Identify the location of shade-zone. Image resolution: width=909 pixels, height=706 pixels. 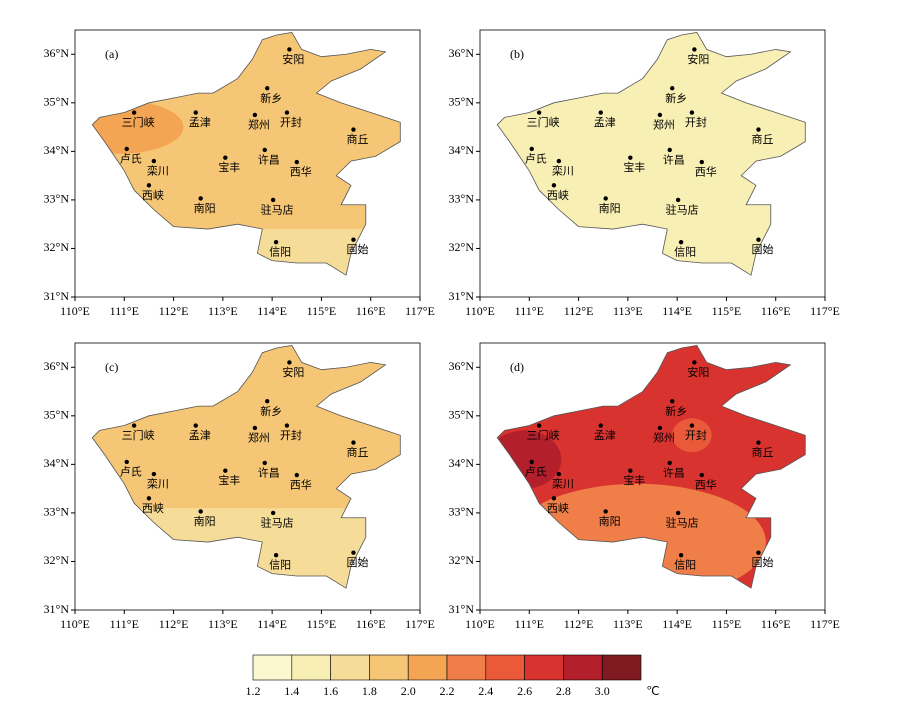
(138, 127).